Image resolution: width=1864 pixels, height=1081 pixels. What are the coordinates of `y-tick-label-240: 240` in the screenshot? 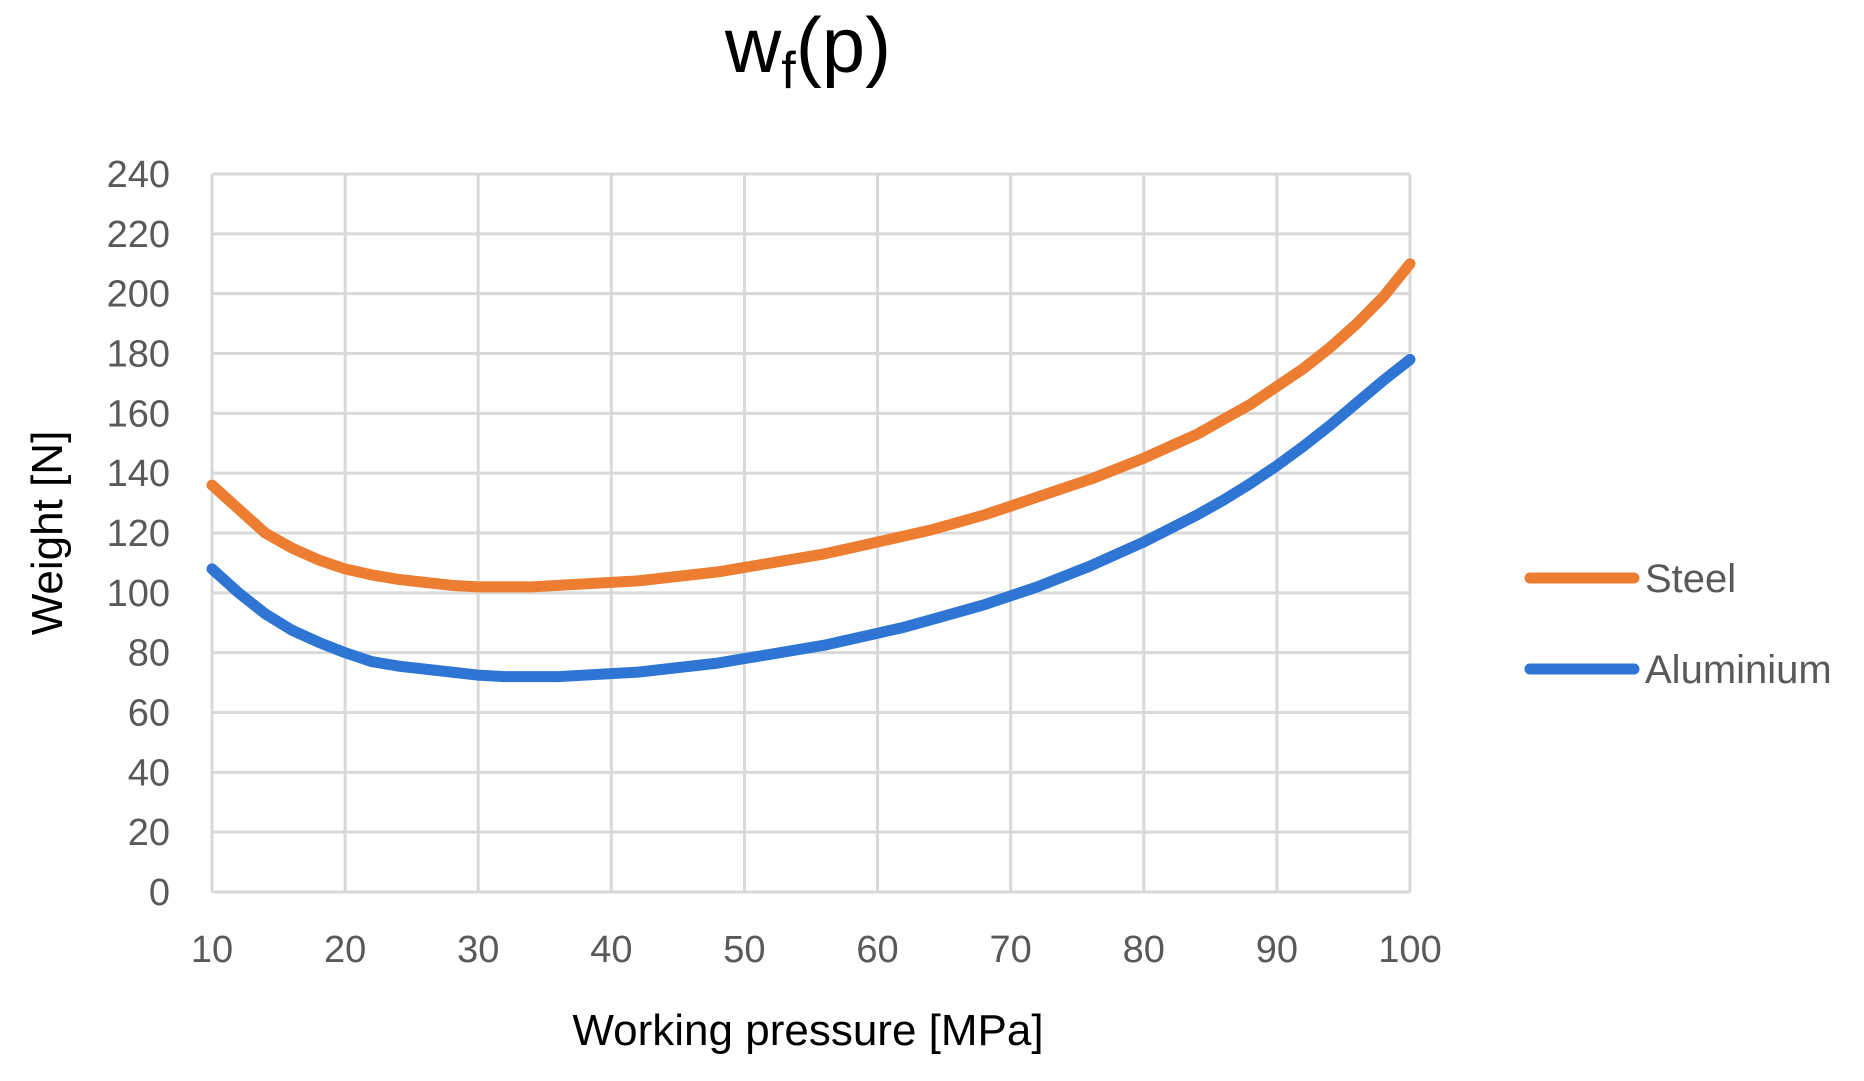 It's located at (138, 175).